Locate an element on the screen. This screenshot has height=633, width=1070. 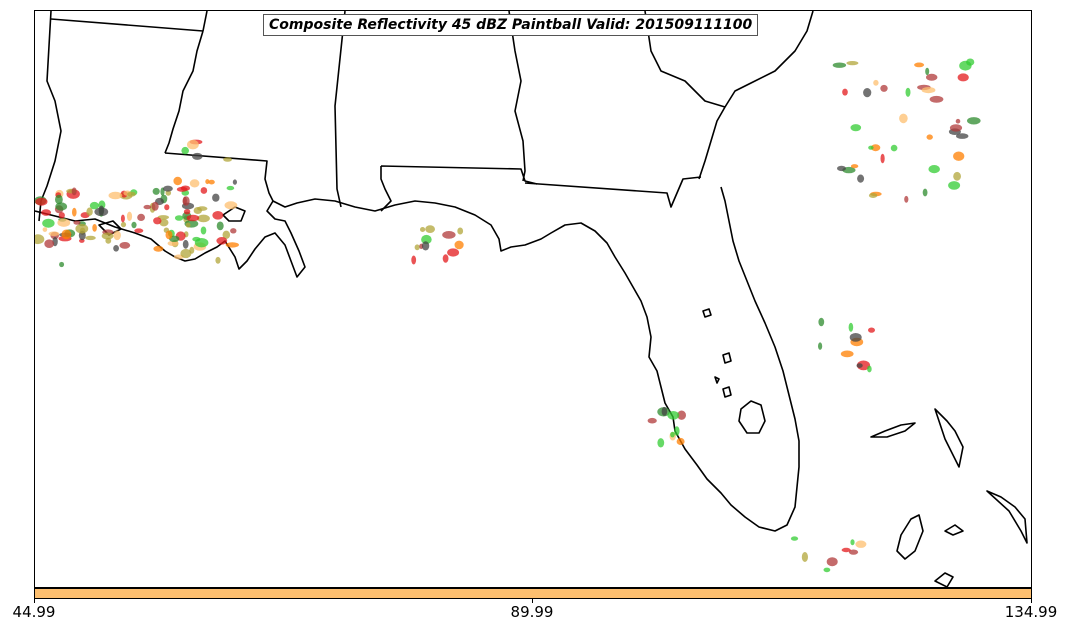
bahamas-island-c is located at coordinates (717, 380).